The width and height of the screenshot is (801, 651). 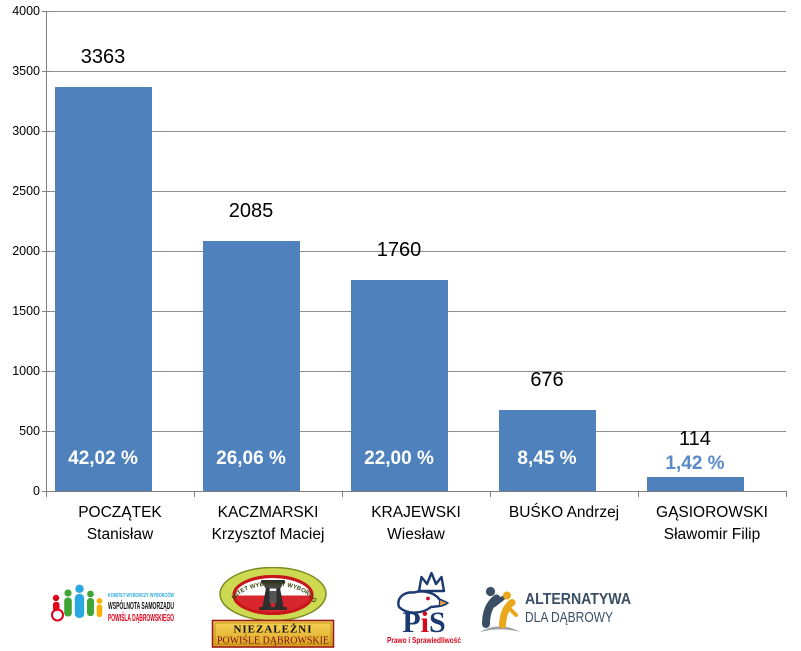 I want to click on category-label-line: GĄSIOROWSKI, so click(x=712, y=512).